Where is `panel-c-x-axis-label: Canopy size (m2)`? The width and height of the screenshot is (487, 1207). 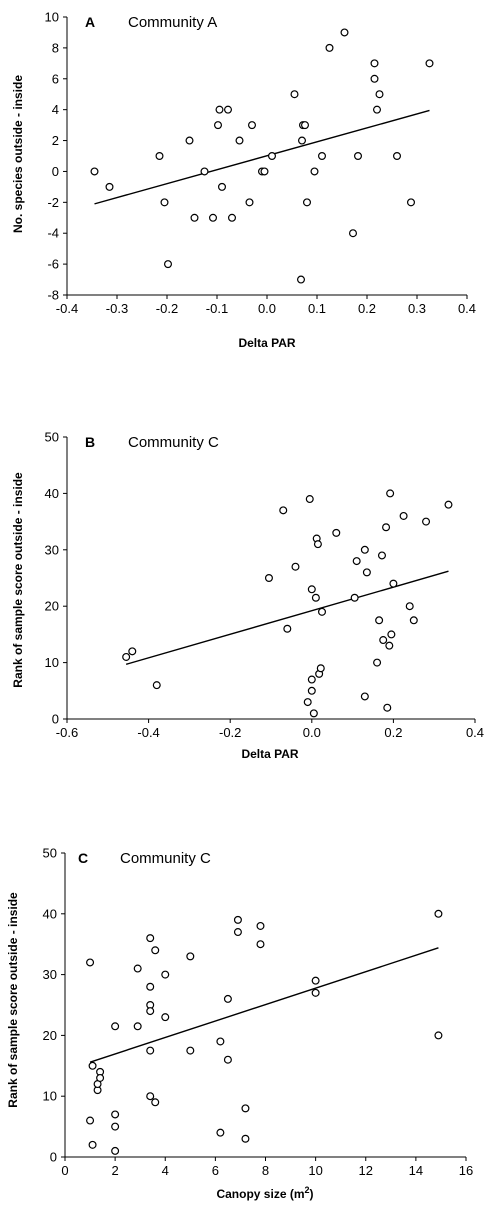 panel-c-x-axis-label: Canopy size (m2) is located at coordinates (264, 1193).